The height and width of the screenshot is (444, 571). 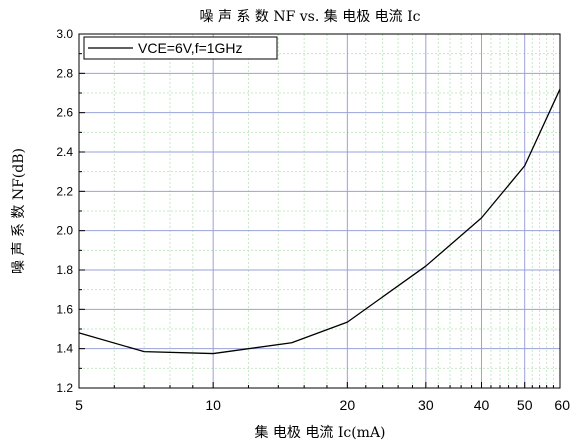 I want to click on y-tick-label: 1.8, so click(x=64, y=270).